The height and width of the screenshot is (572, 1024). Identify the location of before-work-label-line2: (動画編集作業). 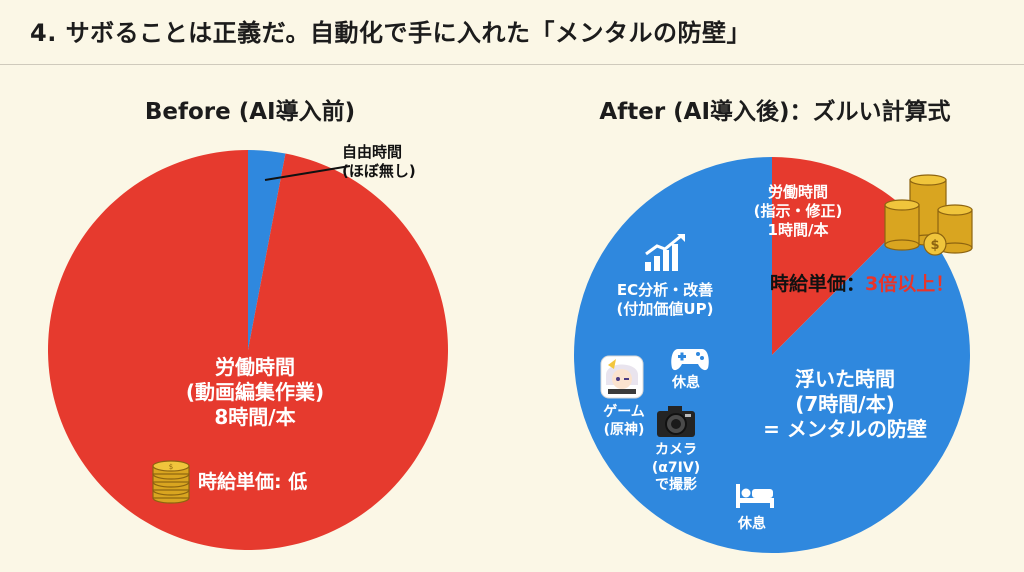
(255, 392).